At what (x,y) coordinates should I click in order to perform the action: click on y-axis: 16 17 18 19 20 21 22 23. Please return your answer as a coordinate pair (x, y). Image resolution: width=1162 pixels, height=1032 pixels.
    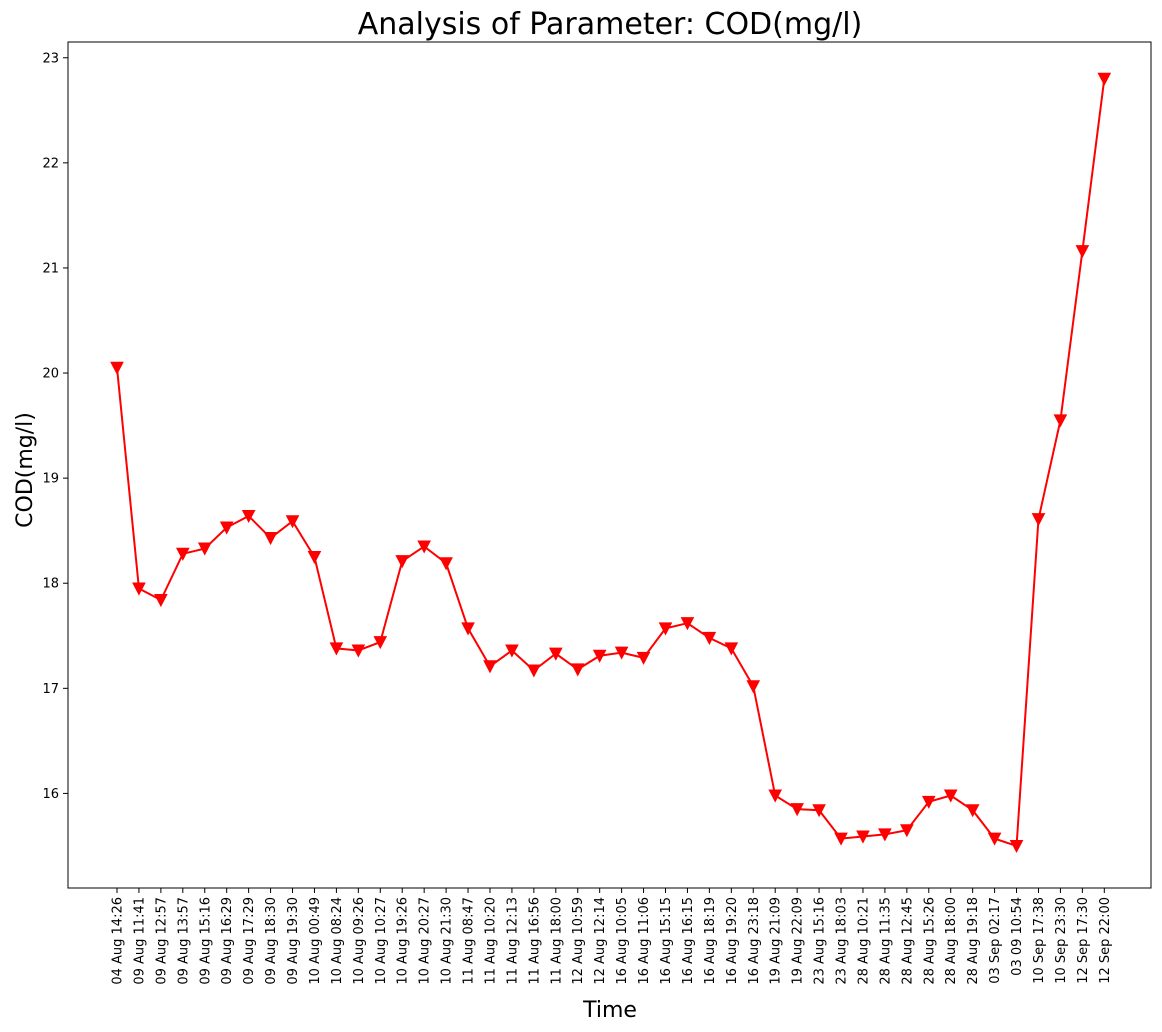
    Looking at the image, I should click on (55, 426).